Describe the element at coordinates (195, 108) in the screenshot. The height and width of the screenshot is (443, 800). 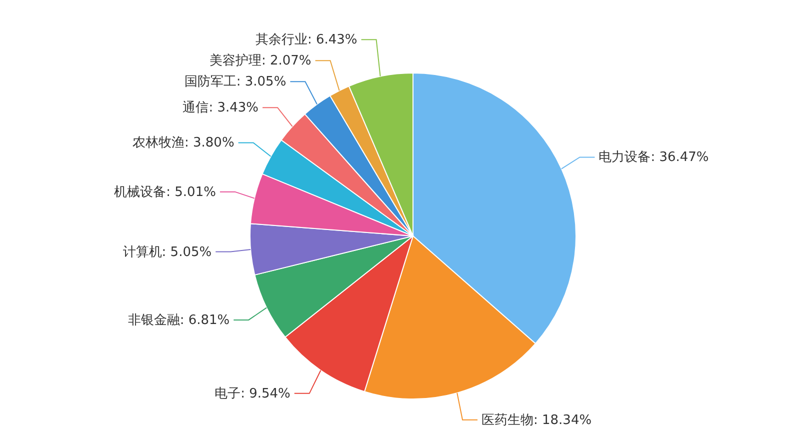
I see `category: 通信` at that location.